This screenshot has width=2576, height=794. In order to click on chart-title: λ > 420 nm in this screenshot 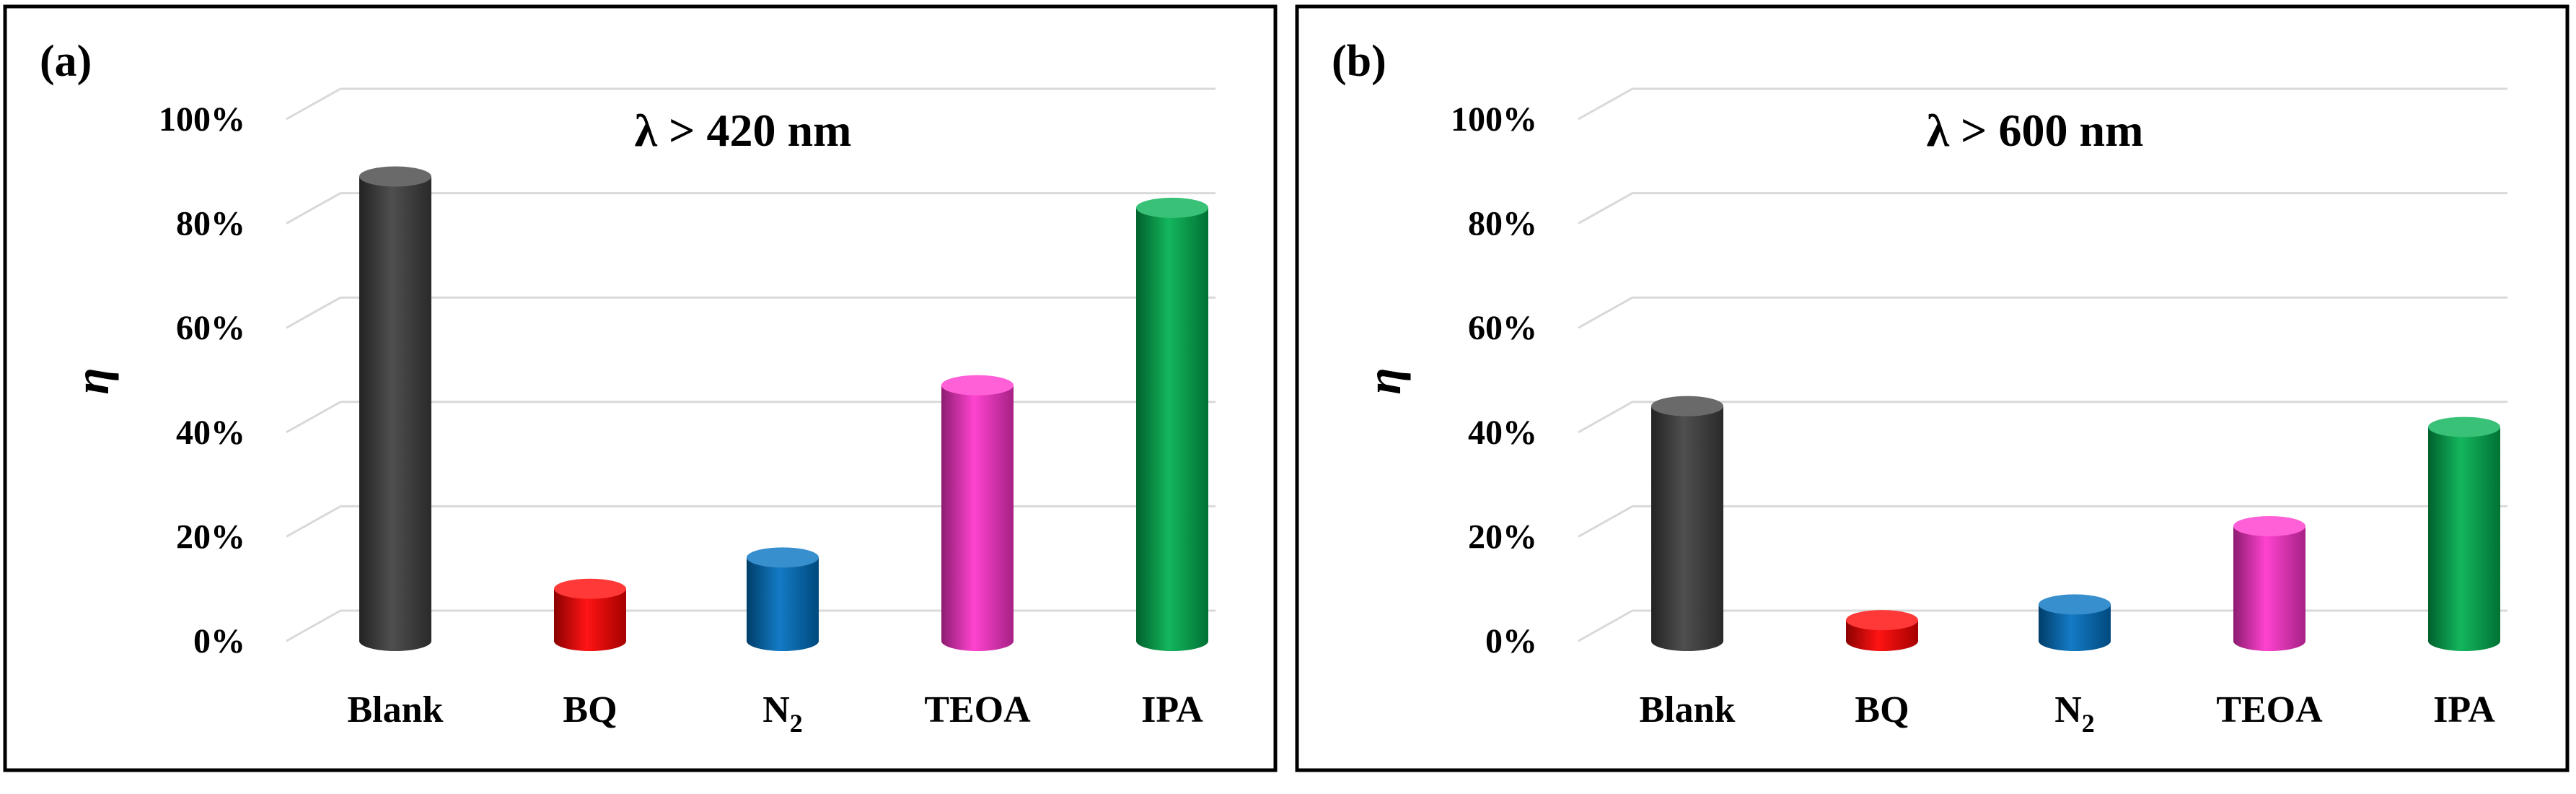, I will do `click(743, 130)`.